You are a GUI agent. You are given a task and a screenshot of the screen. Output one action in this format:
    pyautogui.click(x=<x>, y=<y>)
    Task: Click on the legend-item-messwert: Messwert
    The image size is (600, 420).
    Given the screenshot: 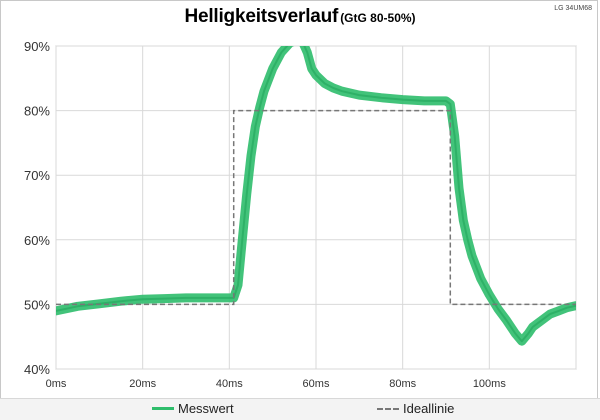 What is the action you would take?
    pyautogui.click(x=193, y=408)
    